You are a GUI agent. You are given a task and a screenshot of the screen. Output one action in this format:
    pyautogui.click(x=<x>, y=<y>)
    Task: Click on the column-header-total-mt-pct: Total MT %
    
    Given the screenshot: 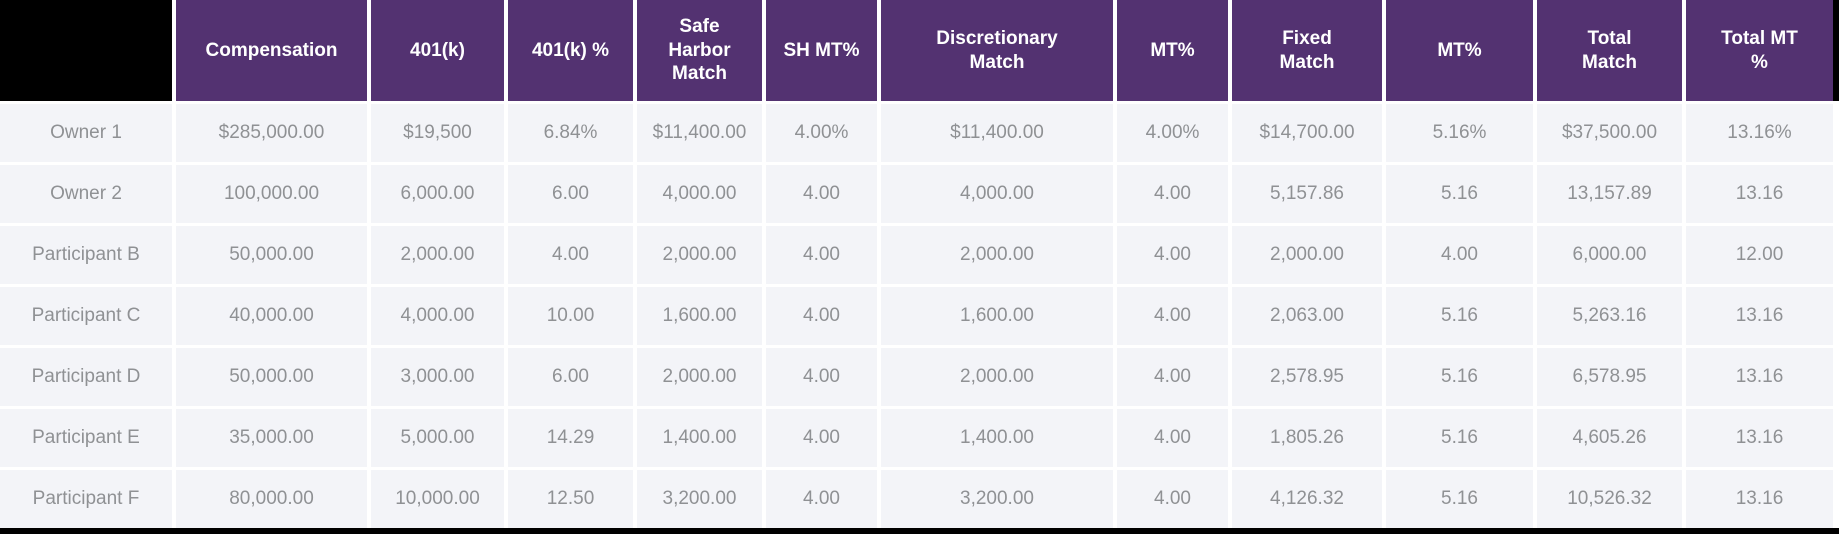 What is the action you would take?
    pyautogui.click(x=1759, y=50)
    